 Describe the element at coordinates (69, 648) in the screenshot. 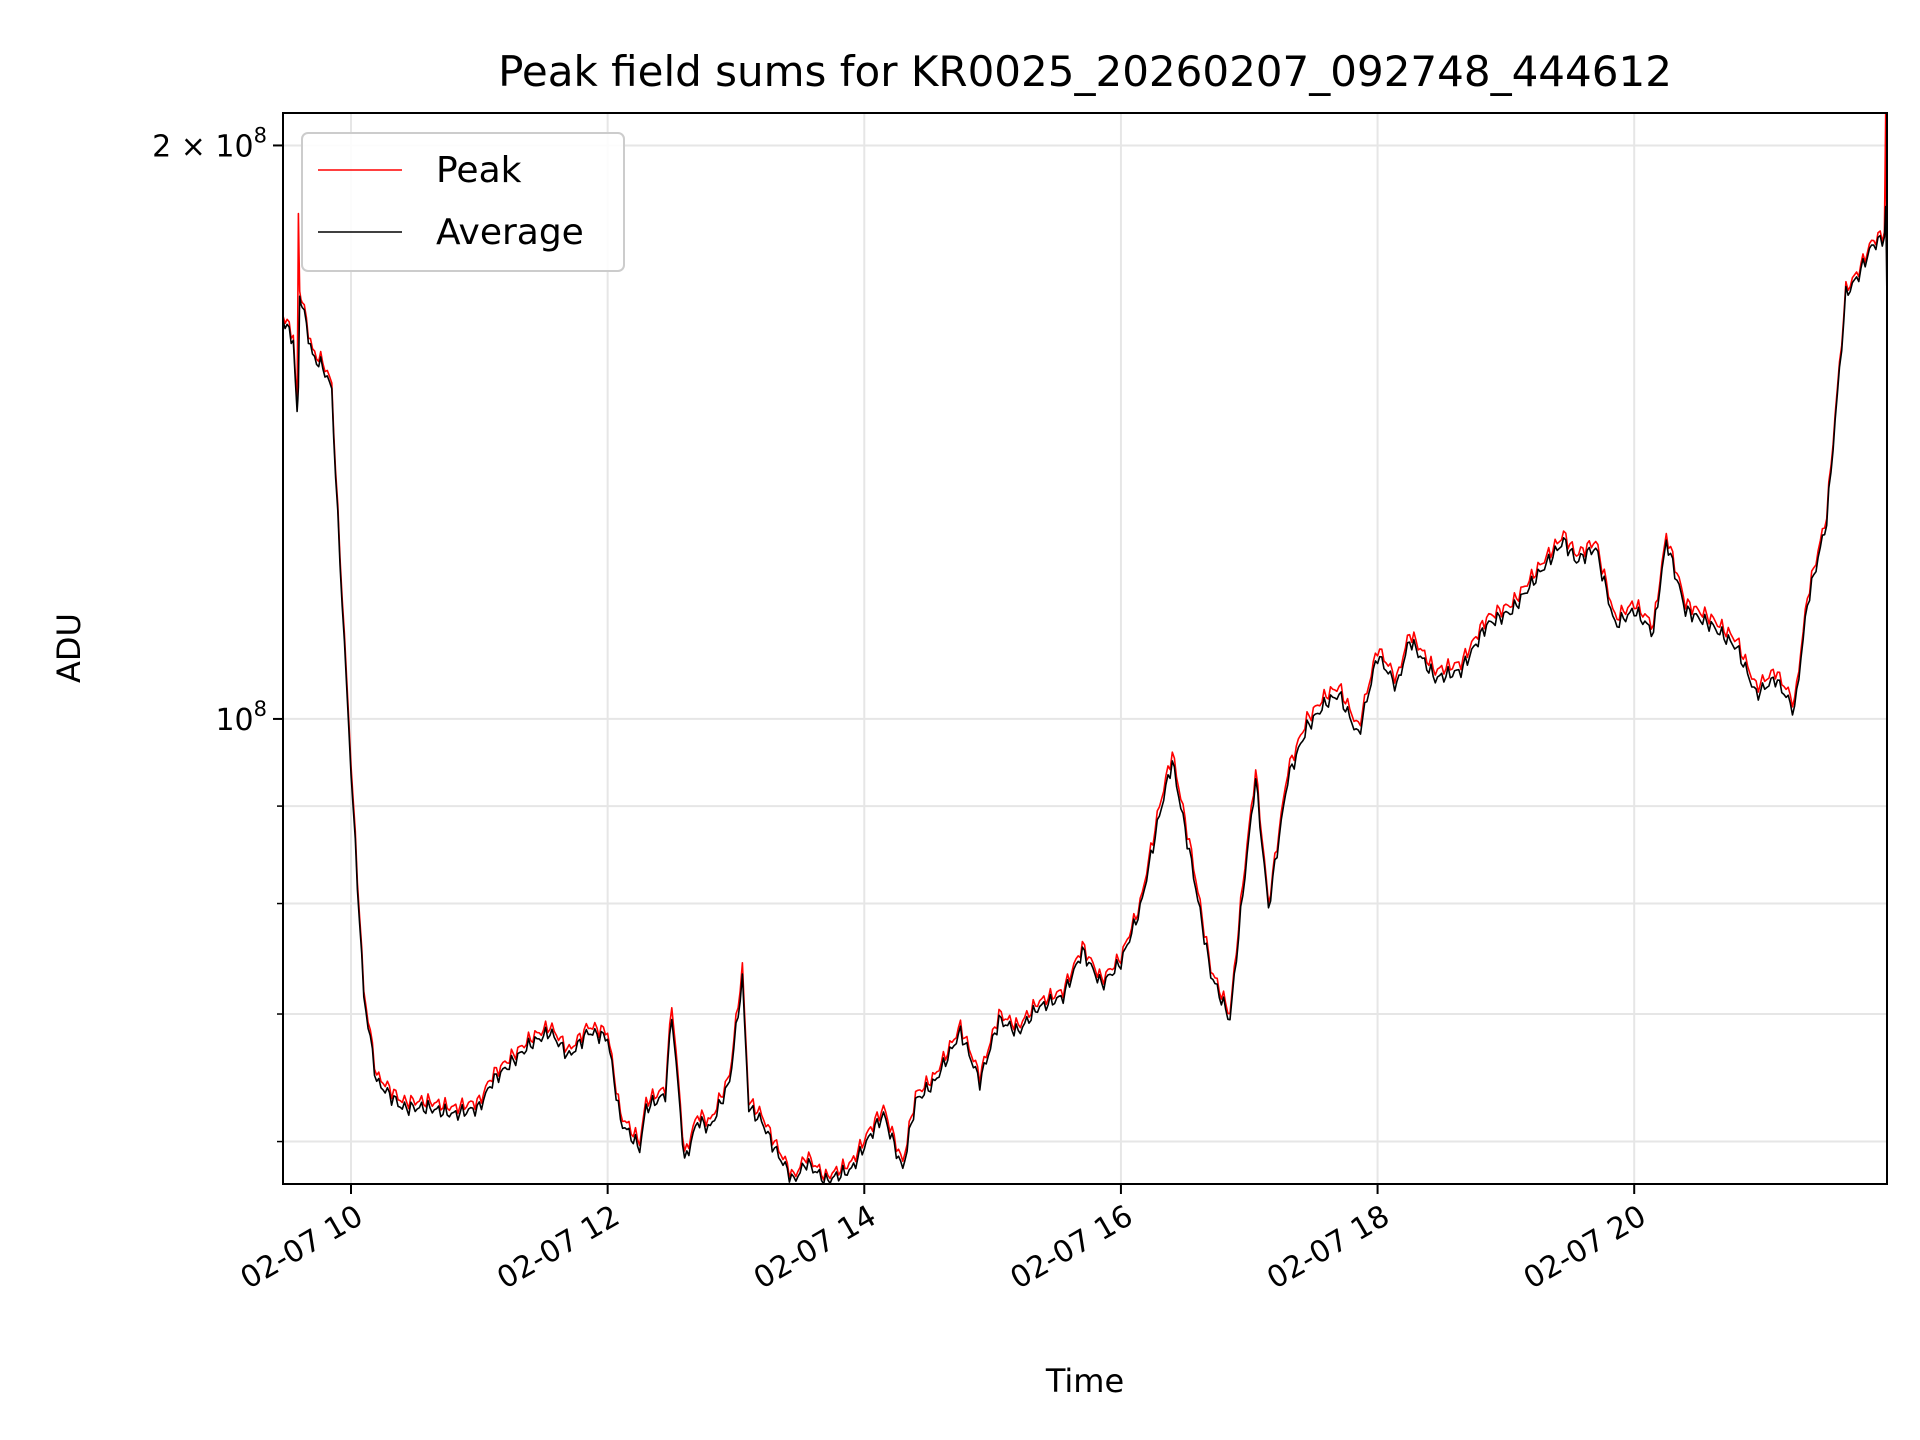

I see `y-axis-label: ADU` at that location.